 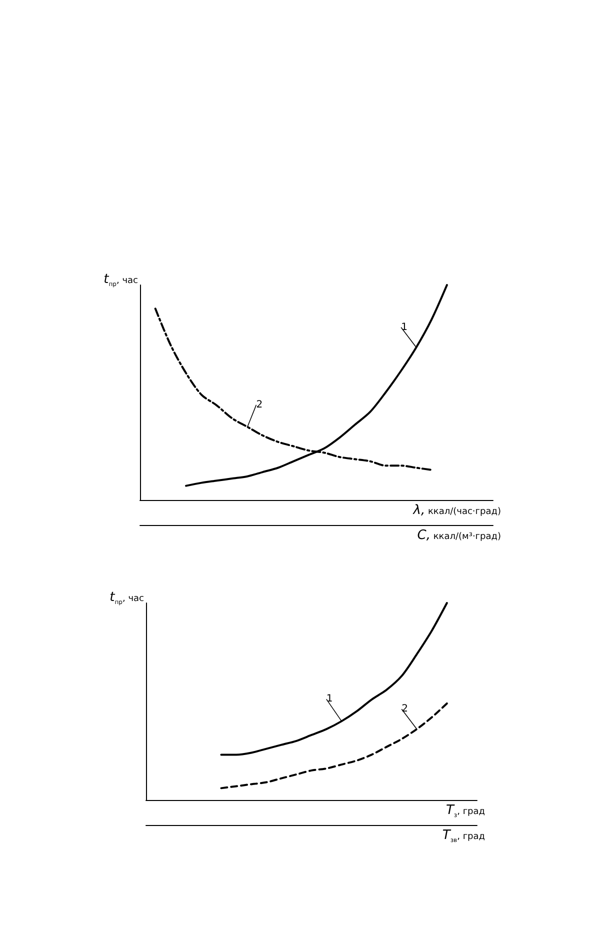 I want to click on x2-axis-title: T$_{зв}$, град, so click(x=463, y=837).